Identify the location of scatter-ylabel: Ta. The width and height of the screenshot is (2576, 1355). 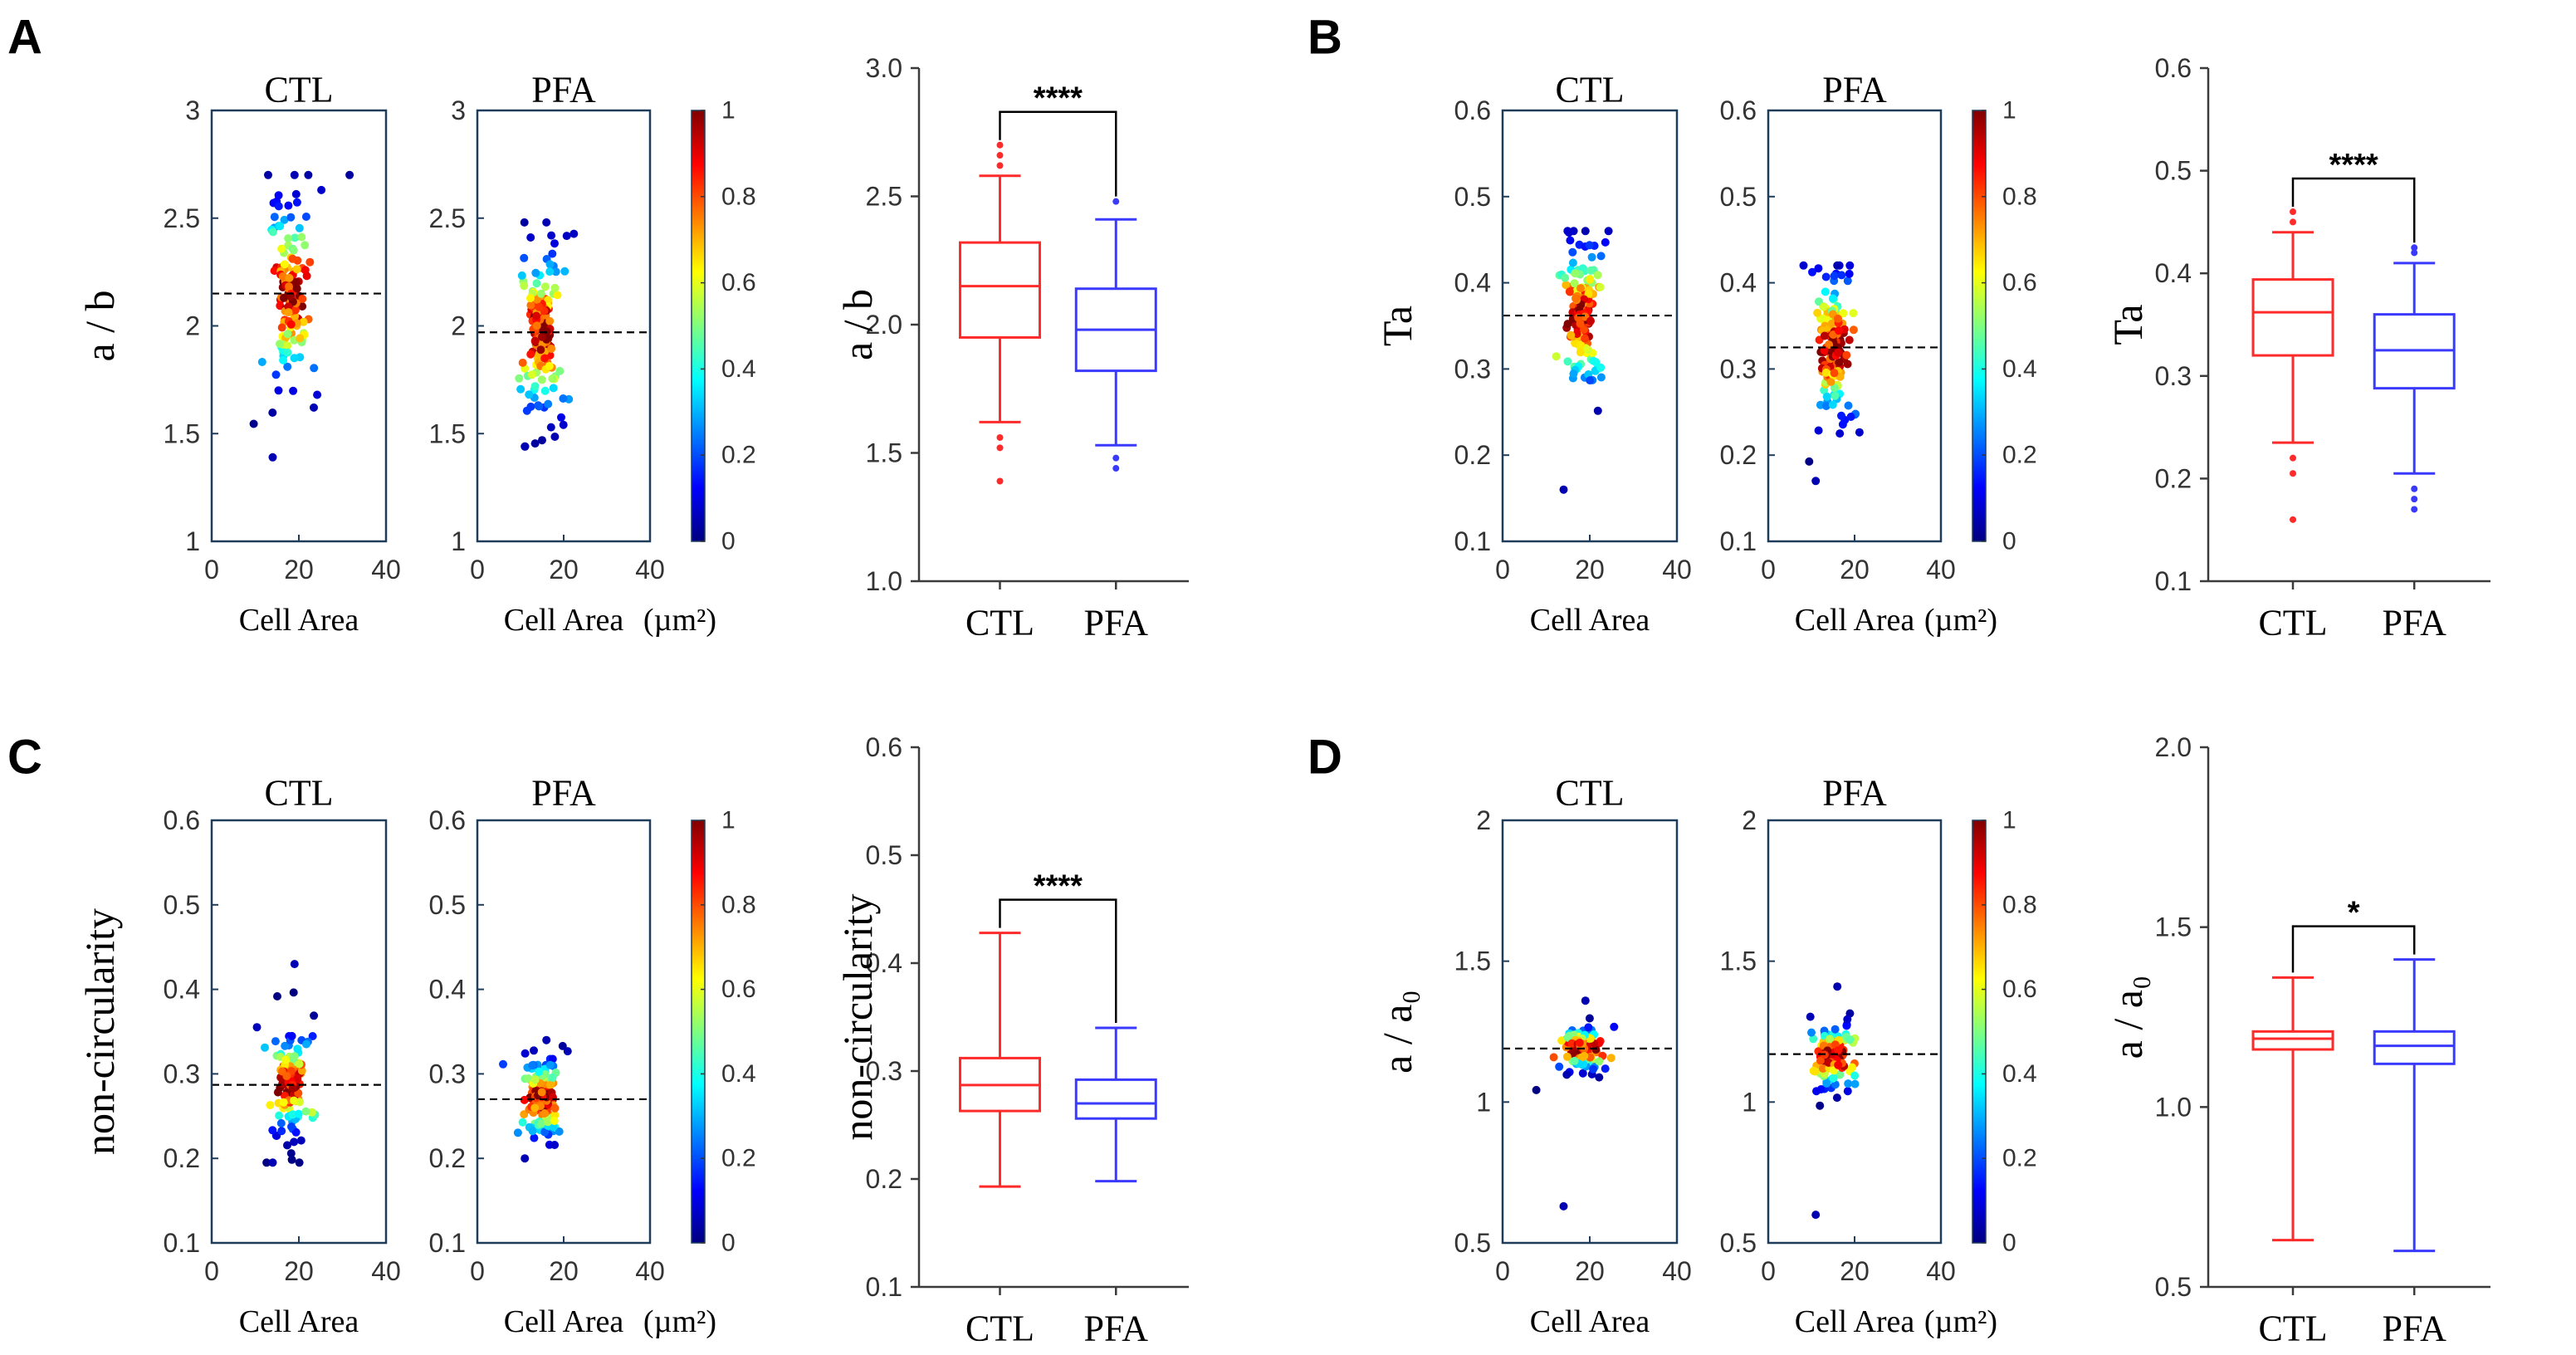
(1397, 326).